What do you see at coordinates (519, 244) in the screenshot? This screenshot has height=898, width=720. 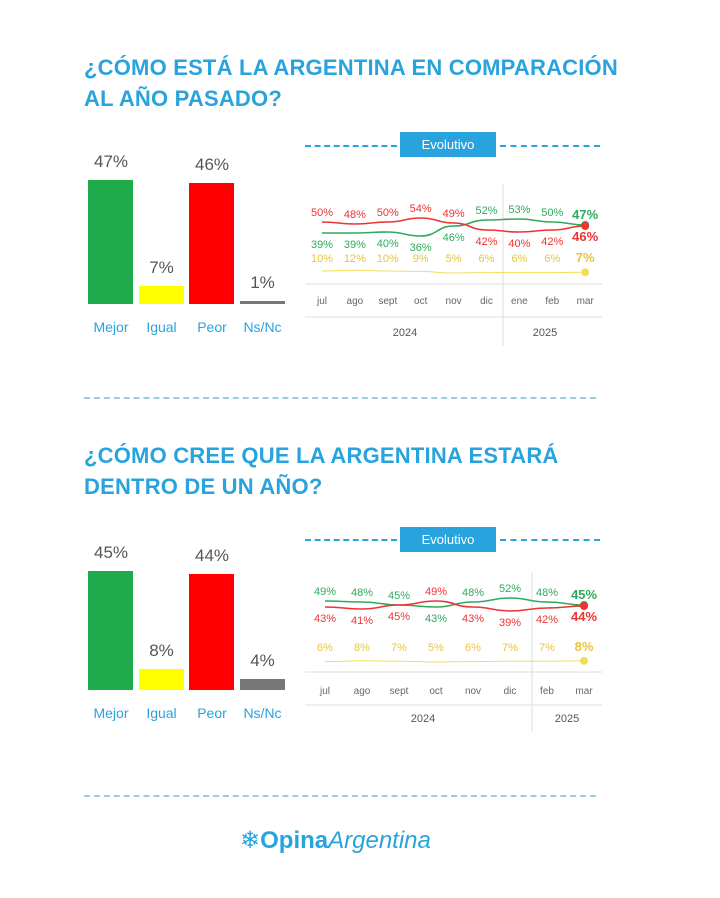 I see `data-label-peor: 40%` at bounding box center [519, 244].